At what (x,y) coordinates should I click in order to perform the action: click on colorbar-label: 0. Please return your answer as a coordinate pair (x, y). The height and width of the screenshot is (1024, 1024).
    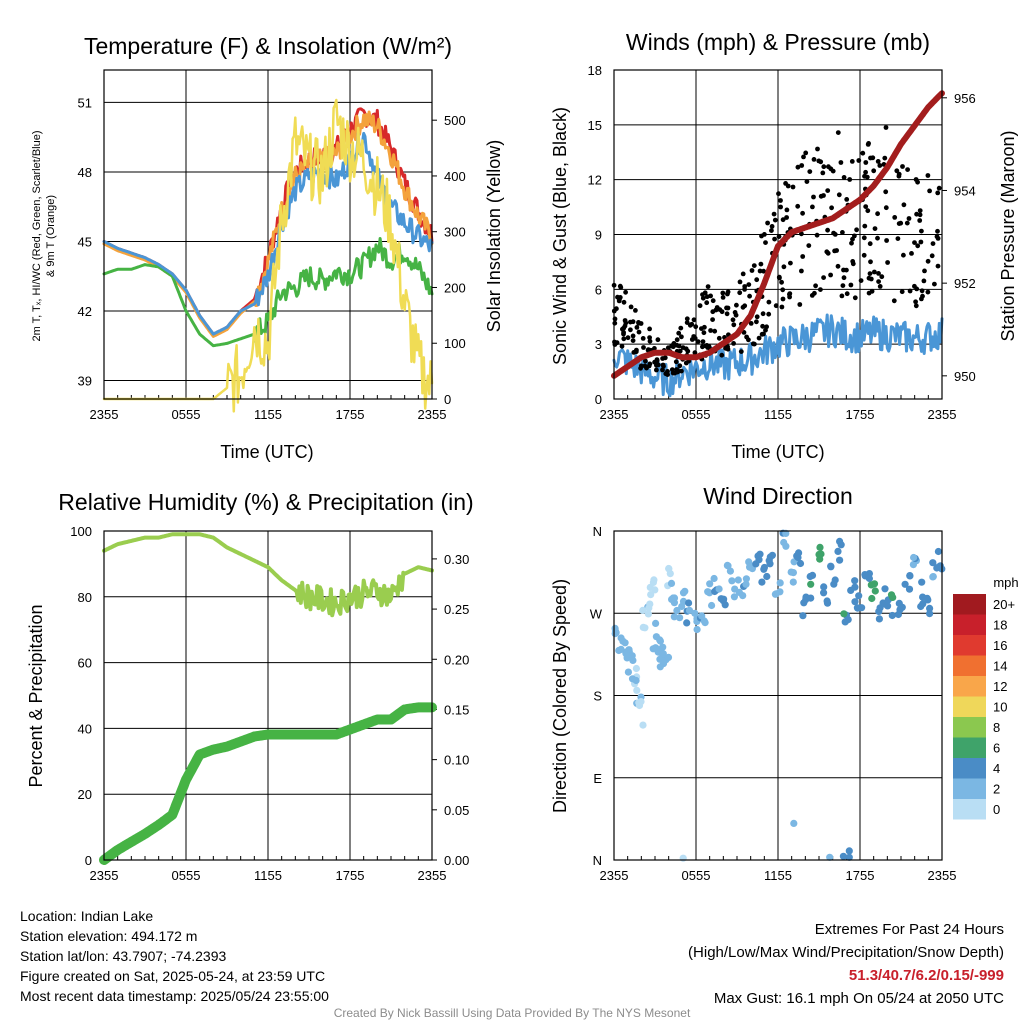
    Looking at the image, I should click on (996, 809).